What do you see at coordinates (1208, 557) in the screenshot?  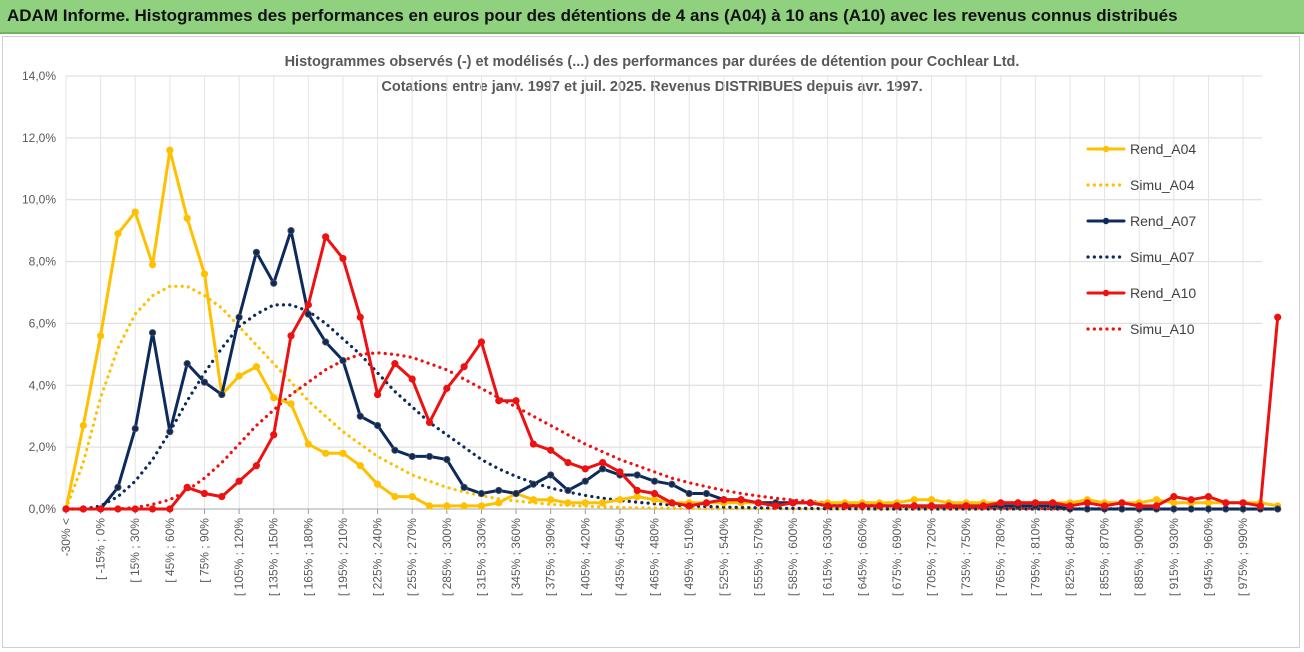 I see `x-tick-label: [ 945% ; 960%` at bounding box center [1208, 557].